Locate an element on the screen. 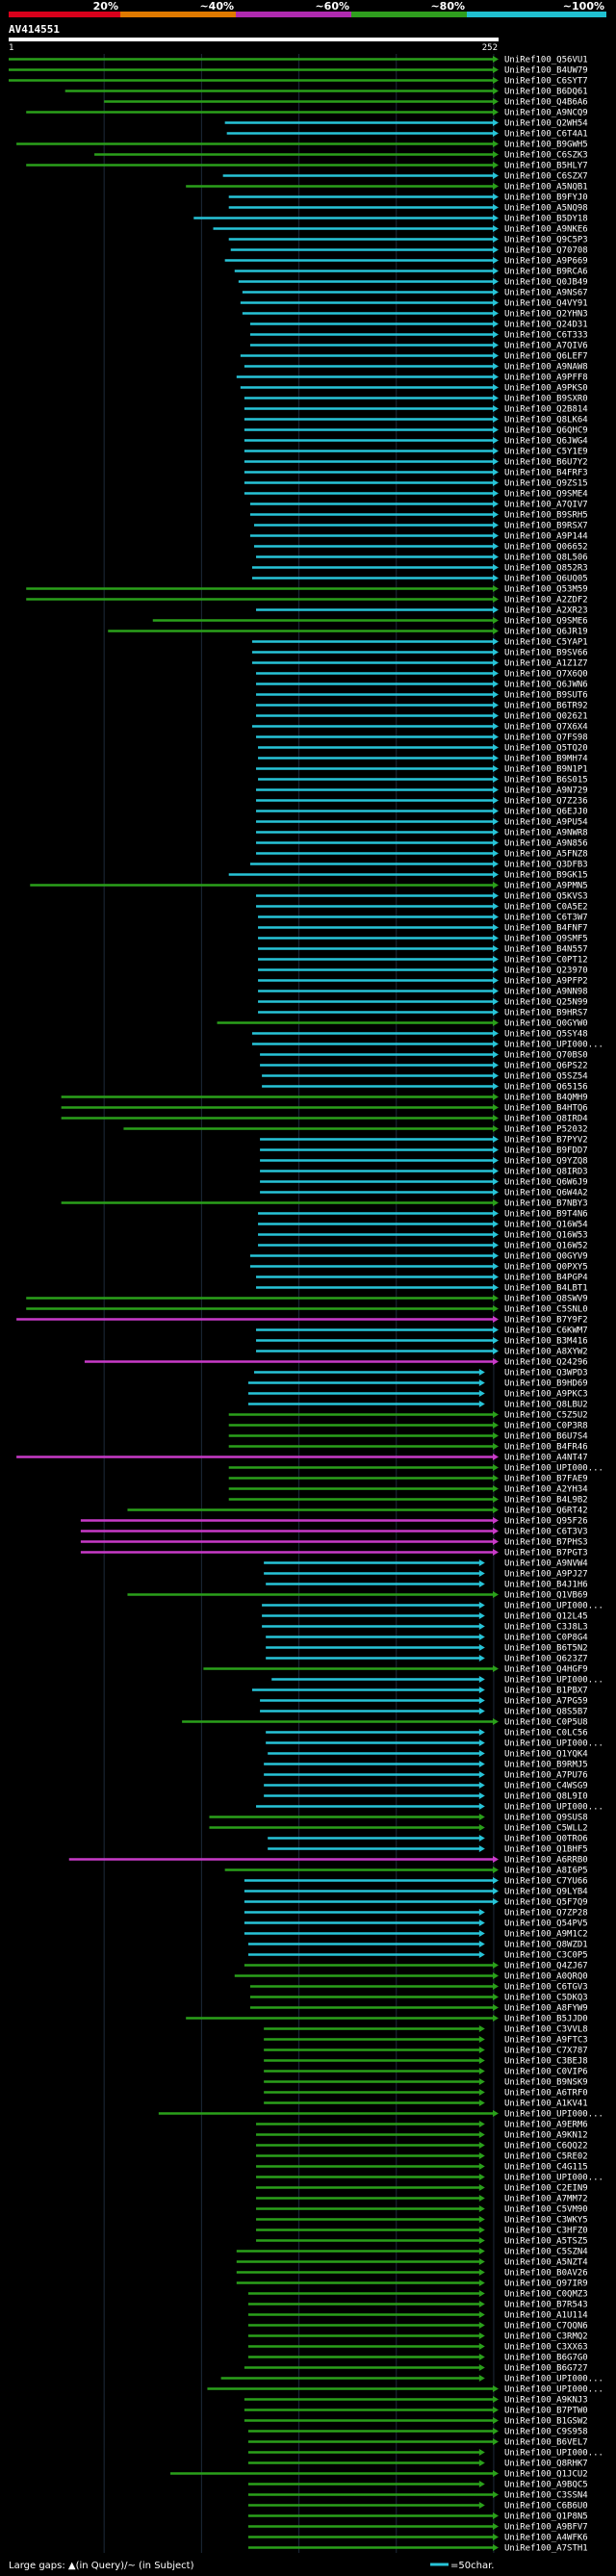 This screenshot has width=616, height=2576. hit-label: UniRef100_B9FYJ0 is located at coordinates (546, 198).